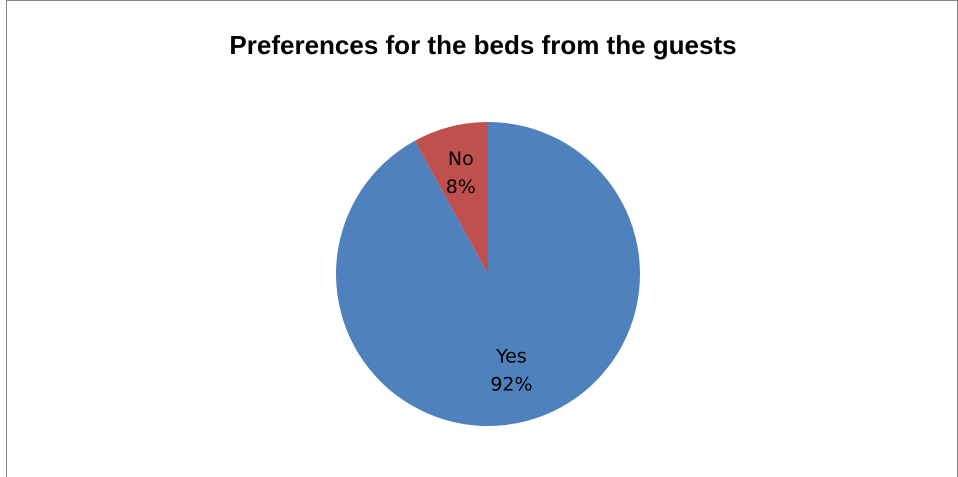 The image size is (958, 477). What do you see at coordinates (511, 356) in the screenshot?
I see `slice-label-name-yes: Yes` at bounding box center [511, 356].